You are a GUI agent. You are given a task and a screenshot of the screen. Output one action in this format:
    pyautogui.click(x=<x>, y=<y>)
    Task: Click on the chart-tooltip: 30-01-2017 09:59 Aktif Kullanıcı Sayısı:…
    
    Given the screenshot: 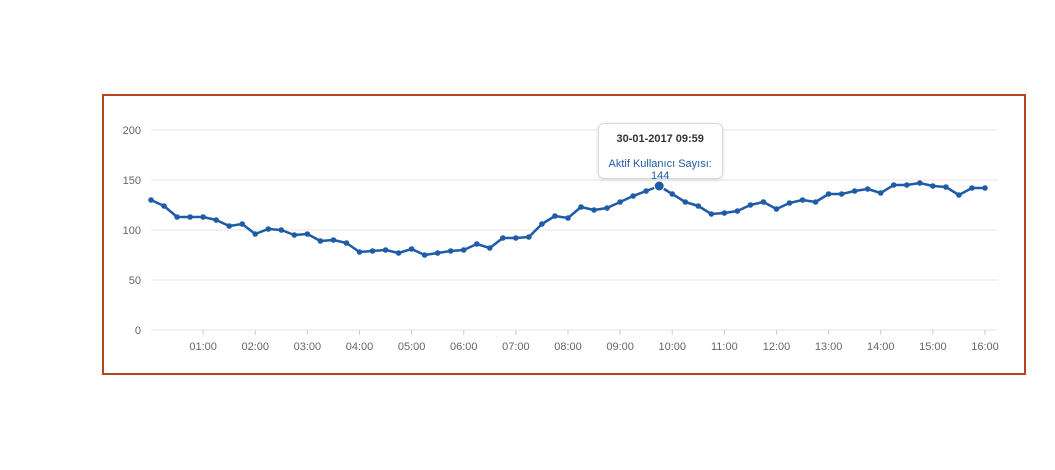 What is the action you would take?
    pyautogui.click(x=660, y=152)
    